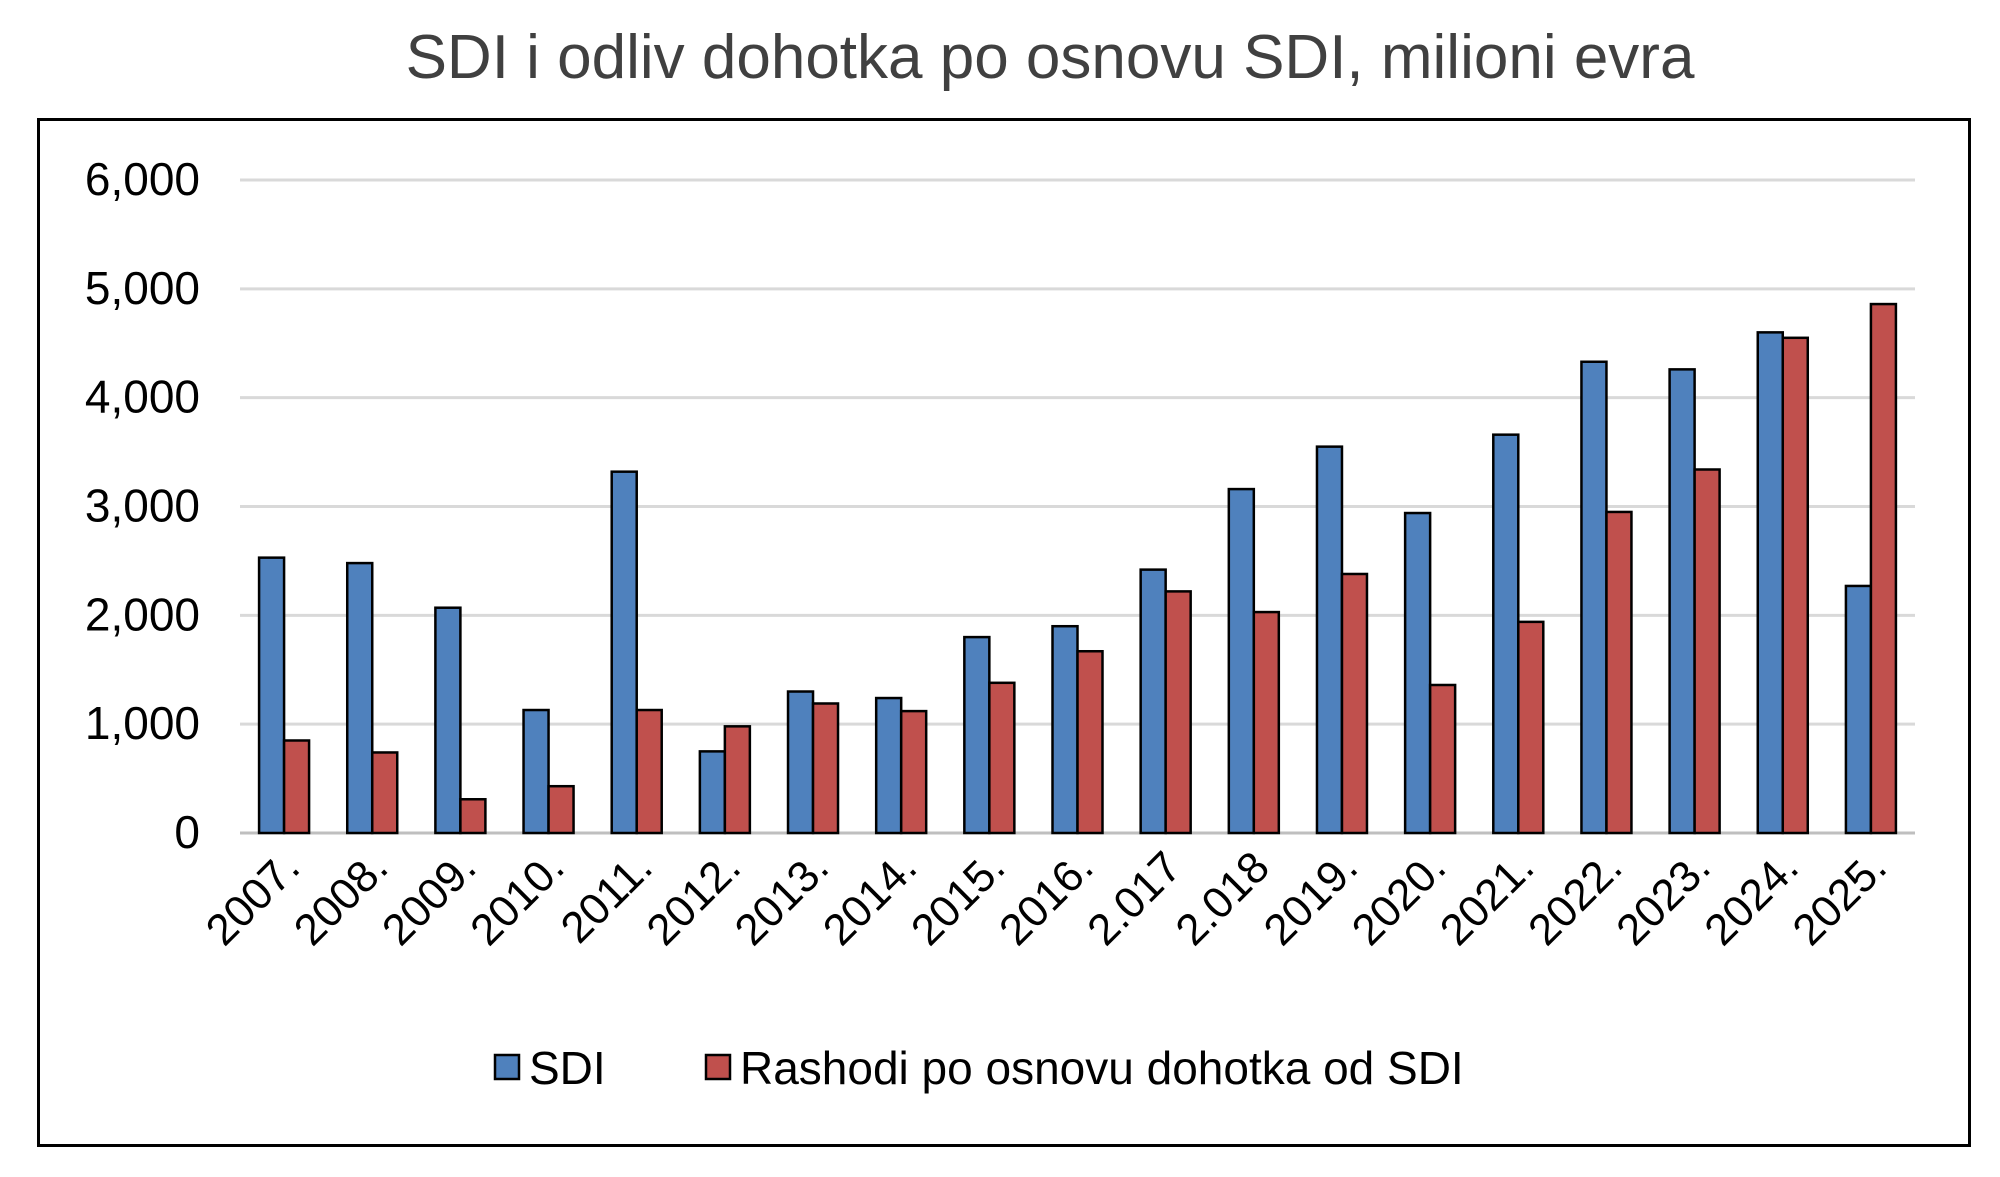  What do you see at coordinates (296, 787) in the screenshot?
I see `bar-rashodi-2007` at bounding box center [296, 787].